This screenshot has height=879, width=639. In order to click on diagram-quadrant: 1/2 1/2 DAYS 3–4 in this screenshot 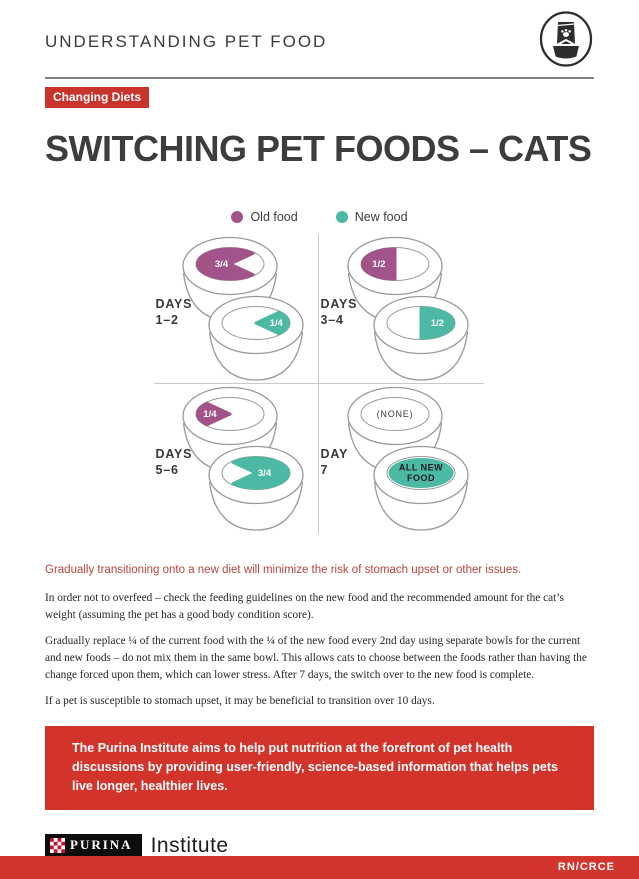, I will do `click(401, 309)`.